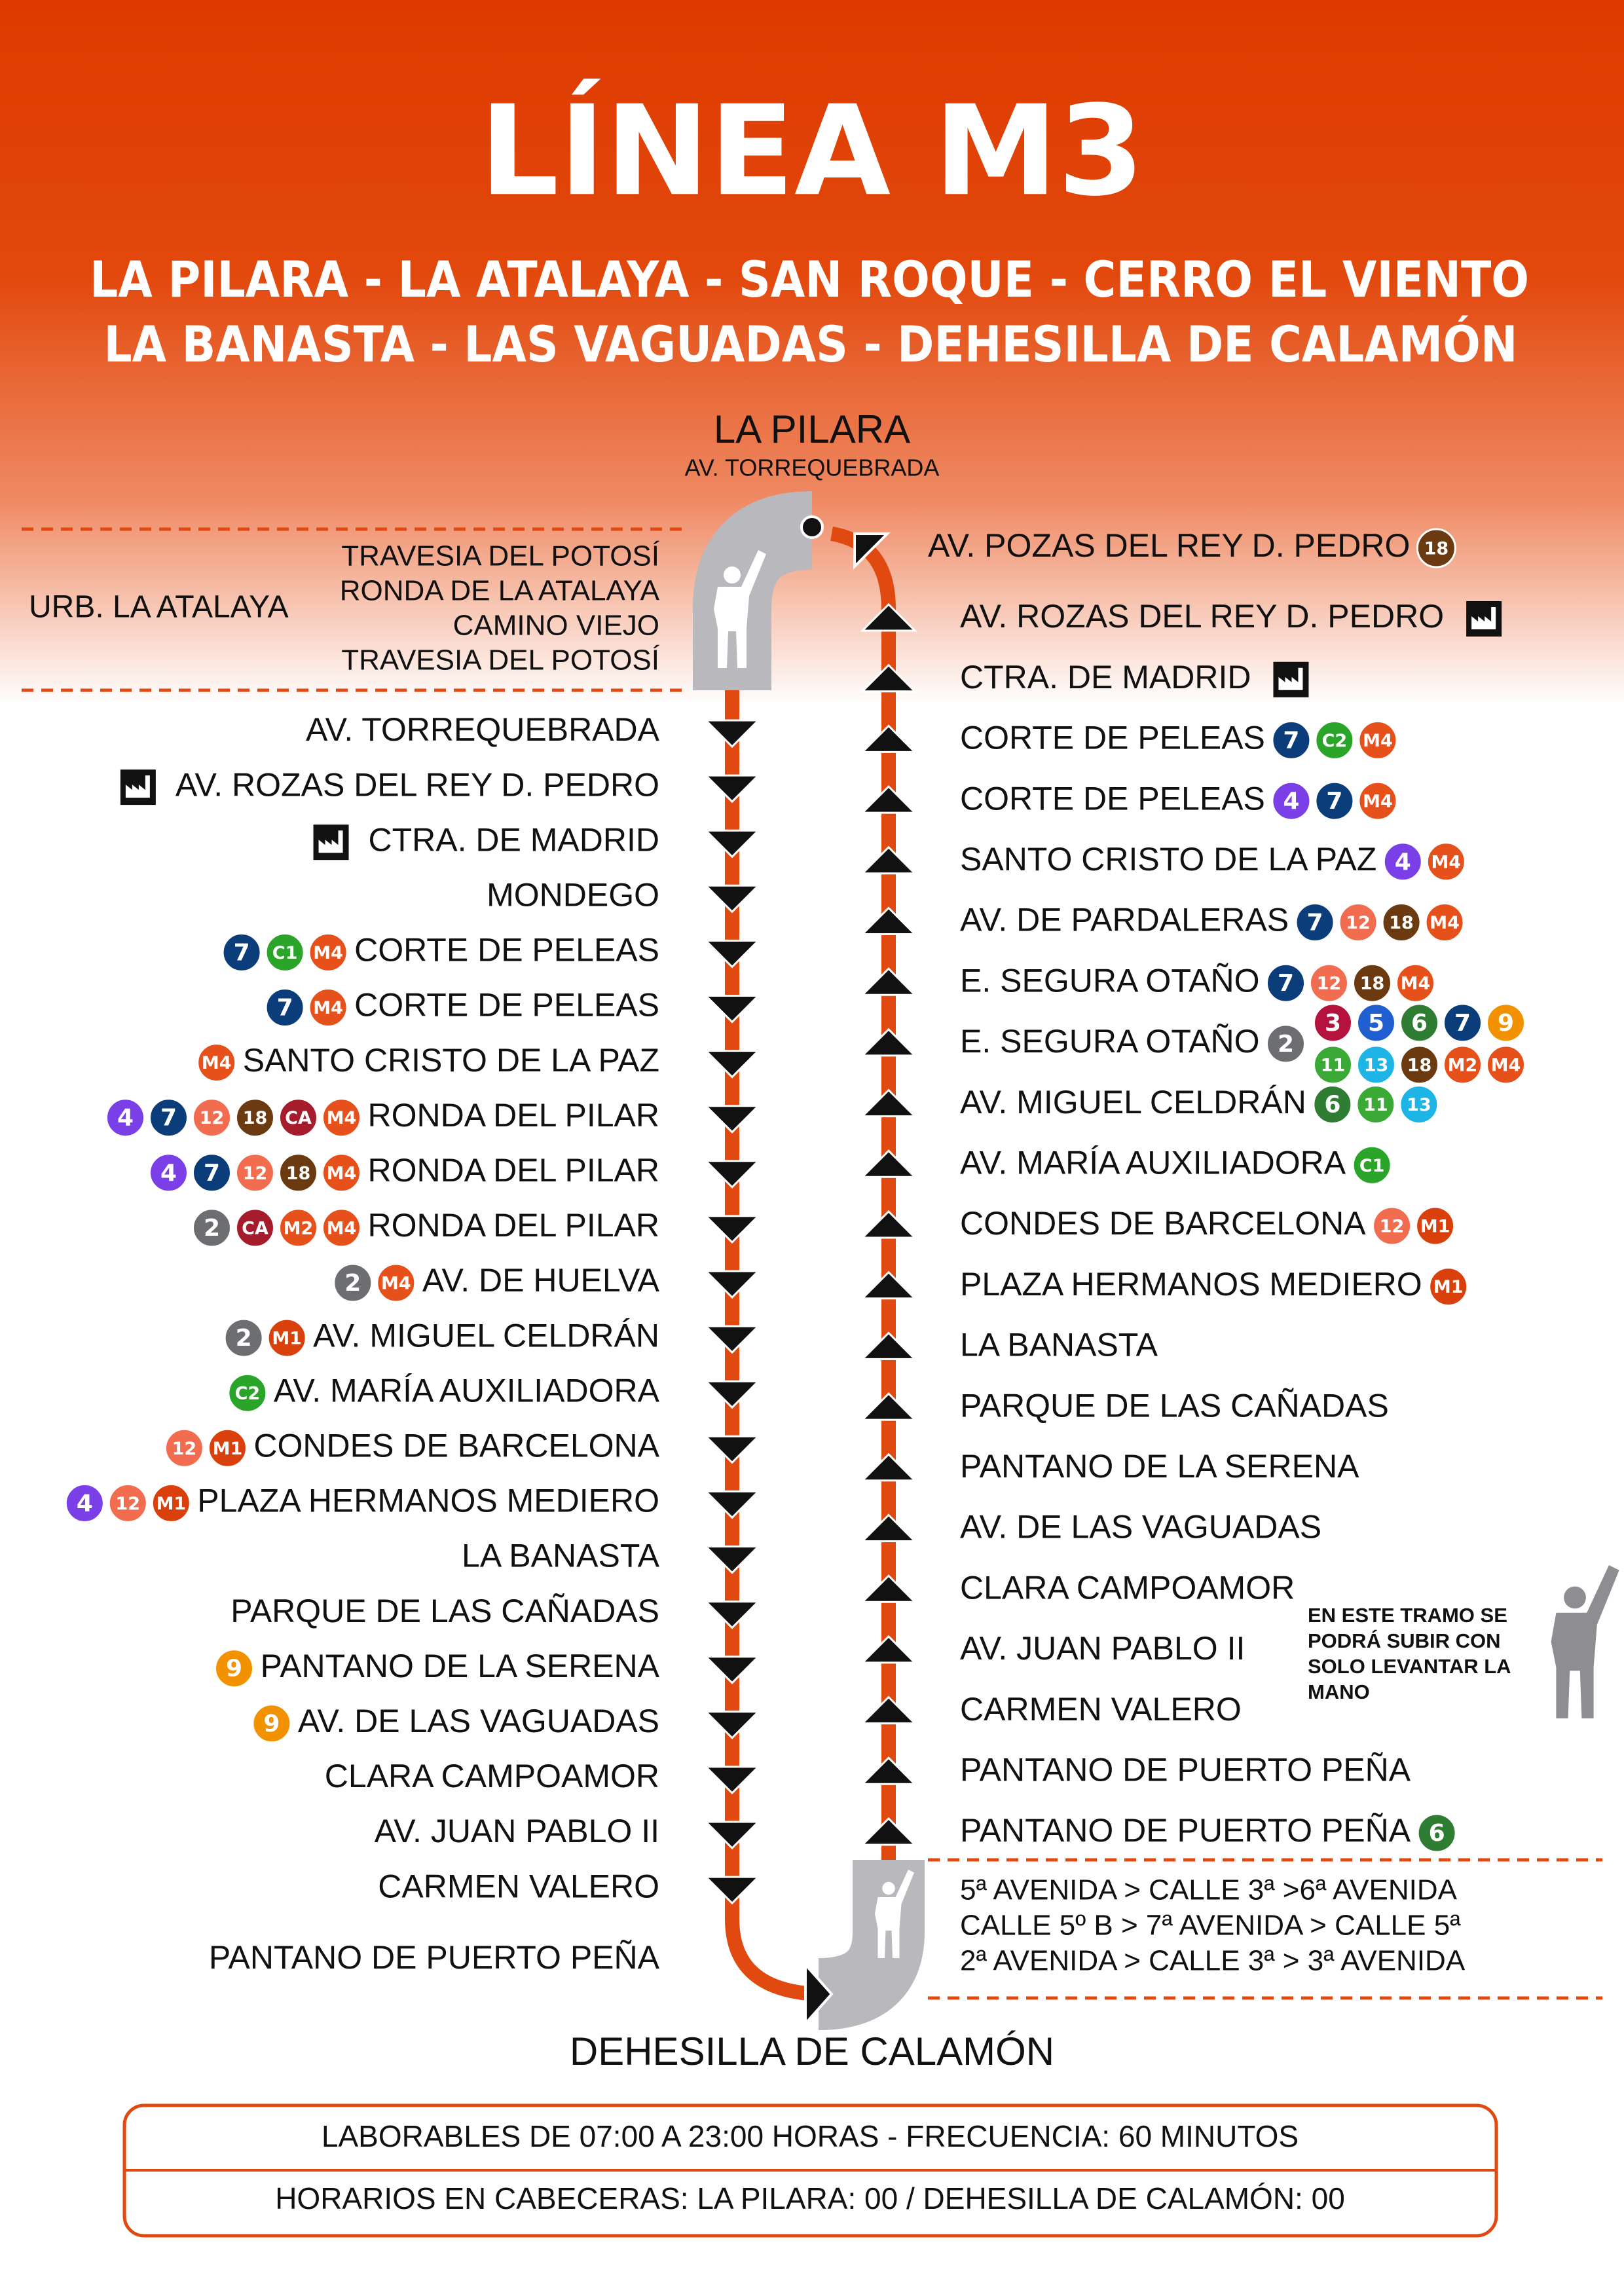 Image resolution: width=1624 pixels, height=2277 pixels. What do you see at coordinates (428, 1501) in the screenshot?
I see `stop-name: PLAZA HERMANOS MEDIERO` at bounding box center [428, 1501].